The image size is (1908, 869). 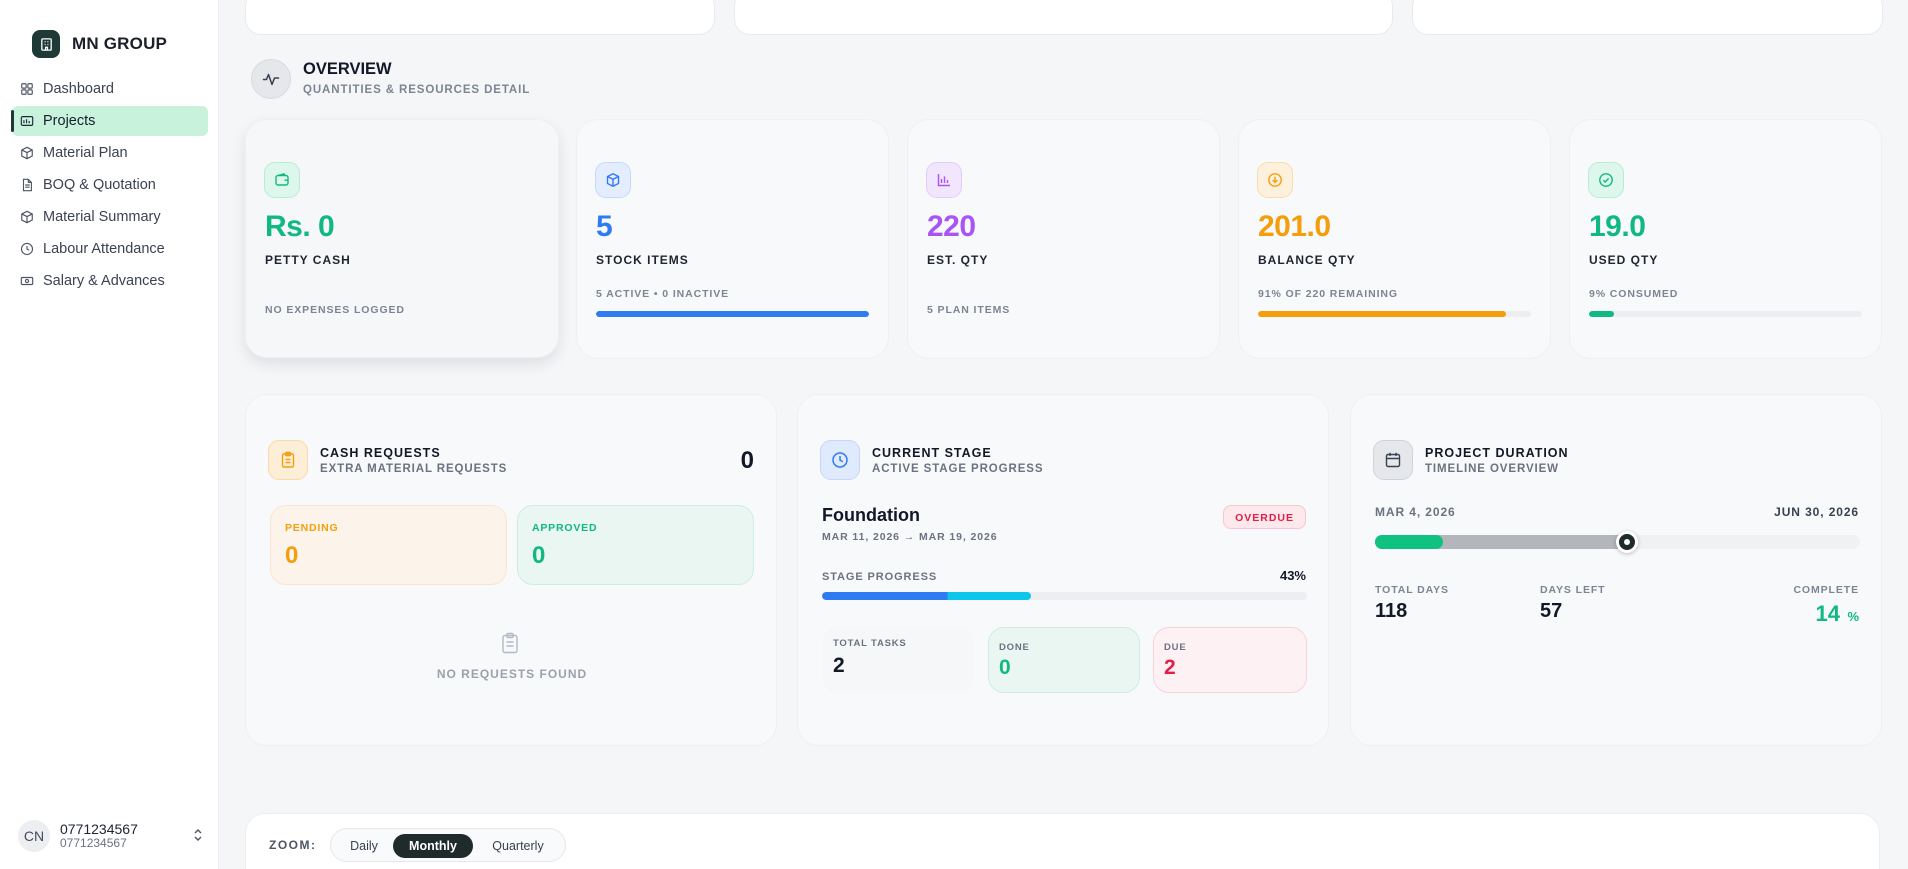 I want to click on est-qty-subtext: 5 PLAN ITEMS, so click(x=969, y=310).